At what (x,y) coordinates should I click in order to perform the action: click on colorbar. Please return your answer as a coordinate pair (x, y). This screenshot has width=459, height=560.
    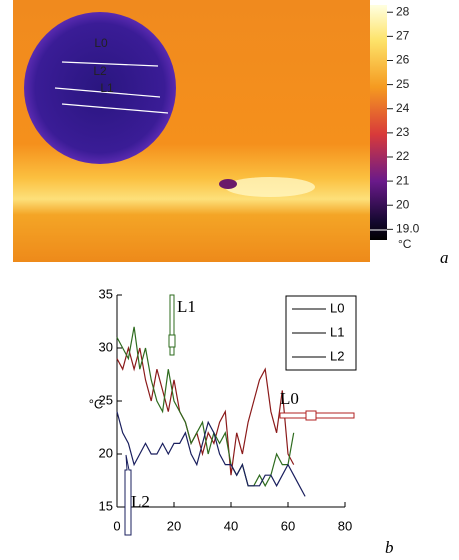
    Looking at the image, I should click on (378, 122).